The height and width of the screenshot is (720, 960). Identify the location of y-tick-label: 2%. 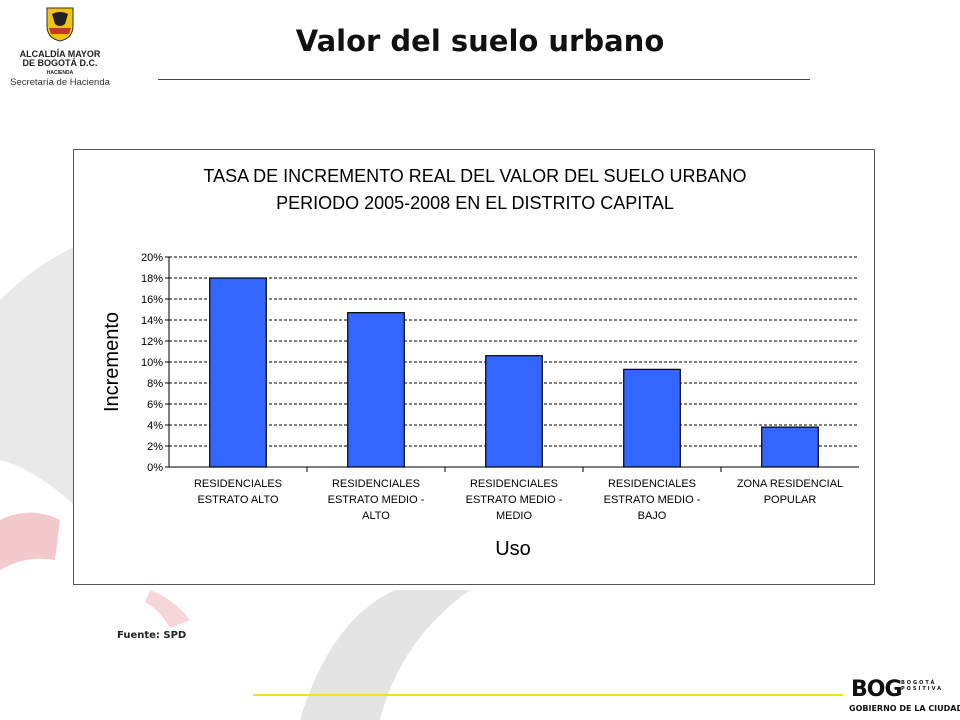
(155, 447).